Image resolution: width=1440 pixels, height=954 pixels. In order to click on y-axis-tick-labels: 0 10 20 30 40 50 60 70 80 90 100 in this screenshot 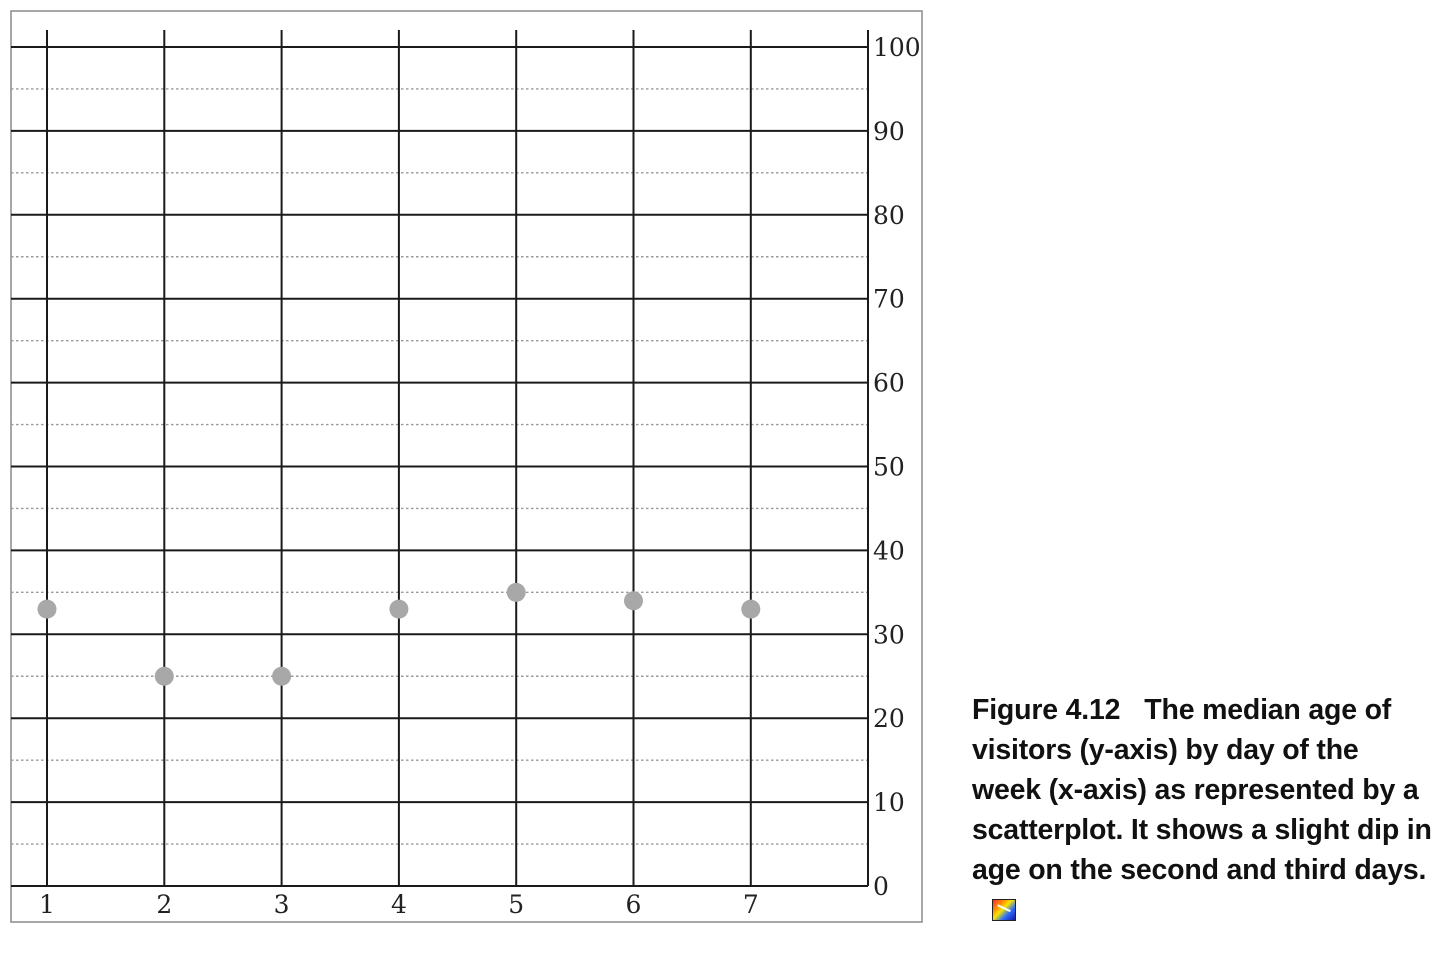, I will do `click(897, 467)`.